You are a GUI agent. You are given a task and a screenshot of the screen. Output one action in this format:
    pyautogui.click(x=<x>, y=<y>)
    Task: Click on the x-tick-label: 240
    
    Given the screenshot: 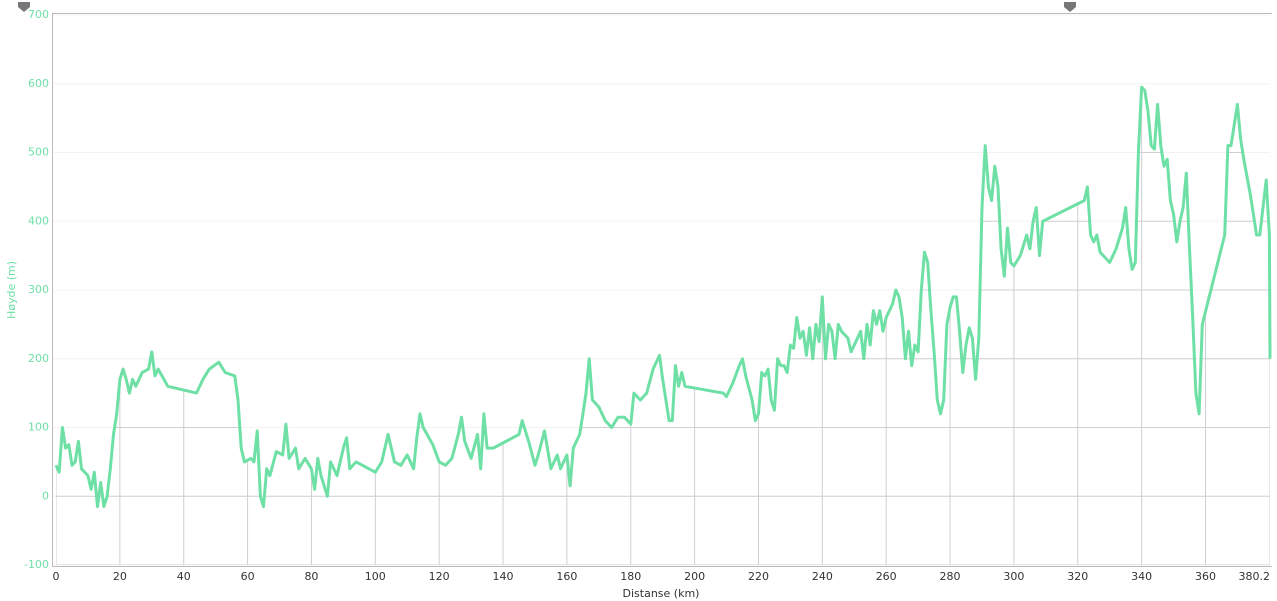 What is the action you would take?
    pyautogui.click(x=822, y=576)
    